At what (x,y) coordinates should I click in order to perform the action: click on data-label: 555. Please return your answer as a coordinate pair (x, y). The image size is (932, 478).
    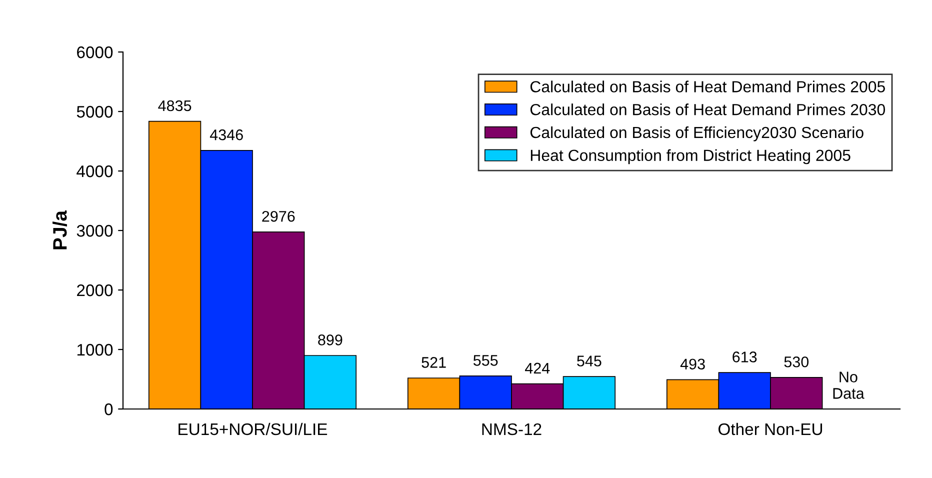
    Looking at the image, I should click on (485, 360).